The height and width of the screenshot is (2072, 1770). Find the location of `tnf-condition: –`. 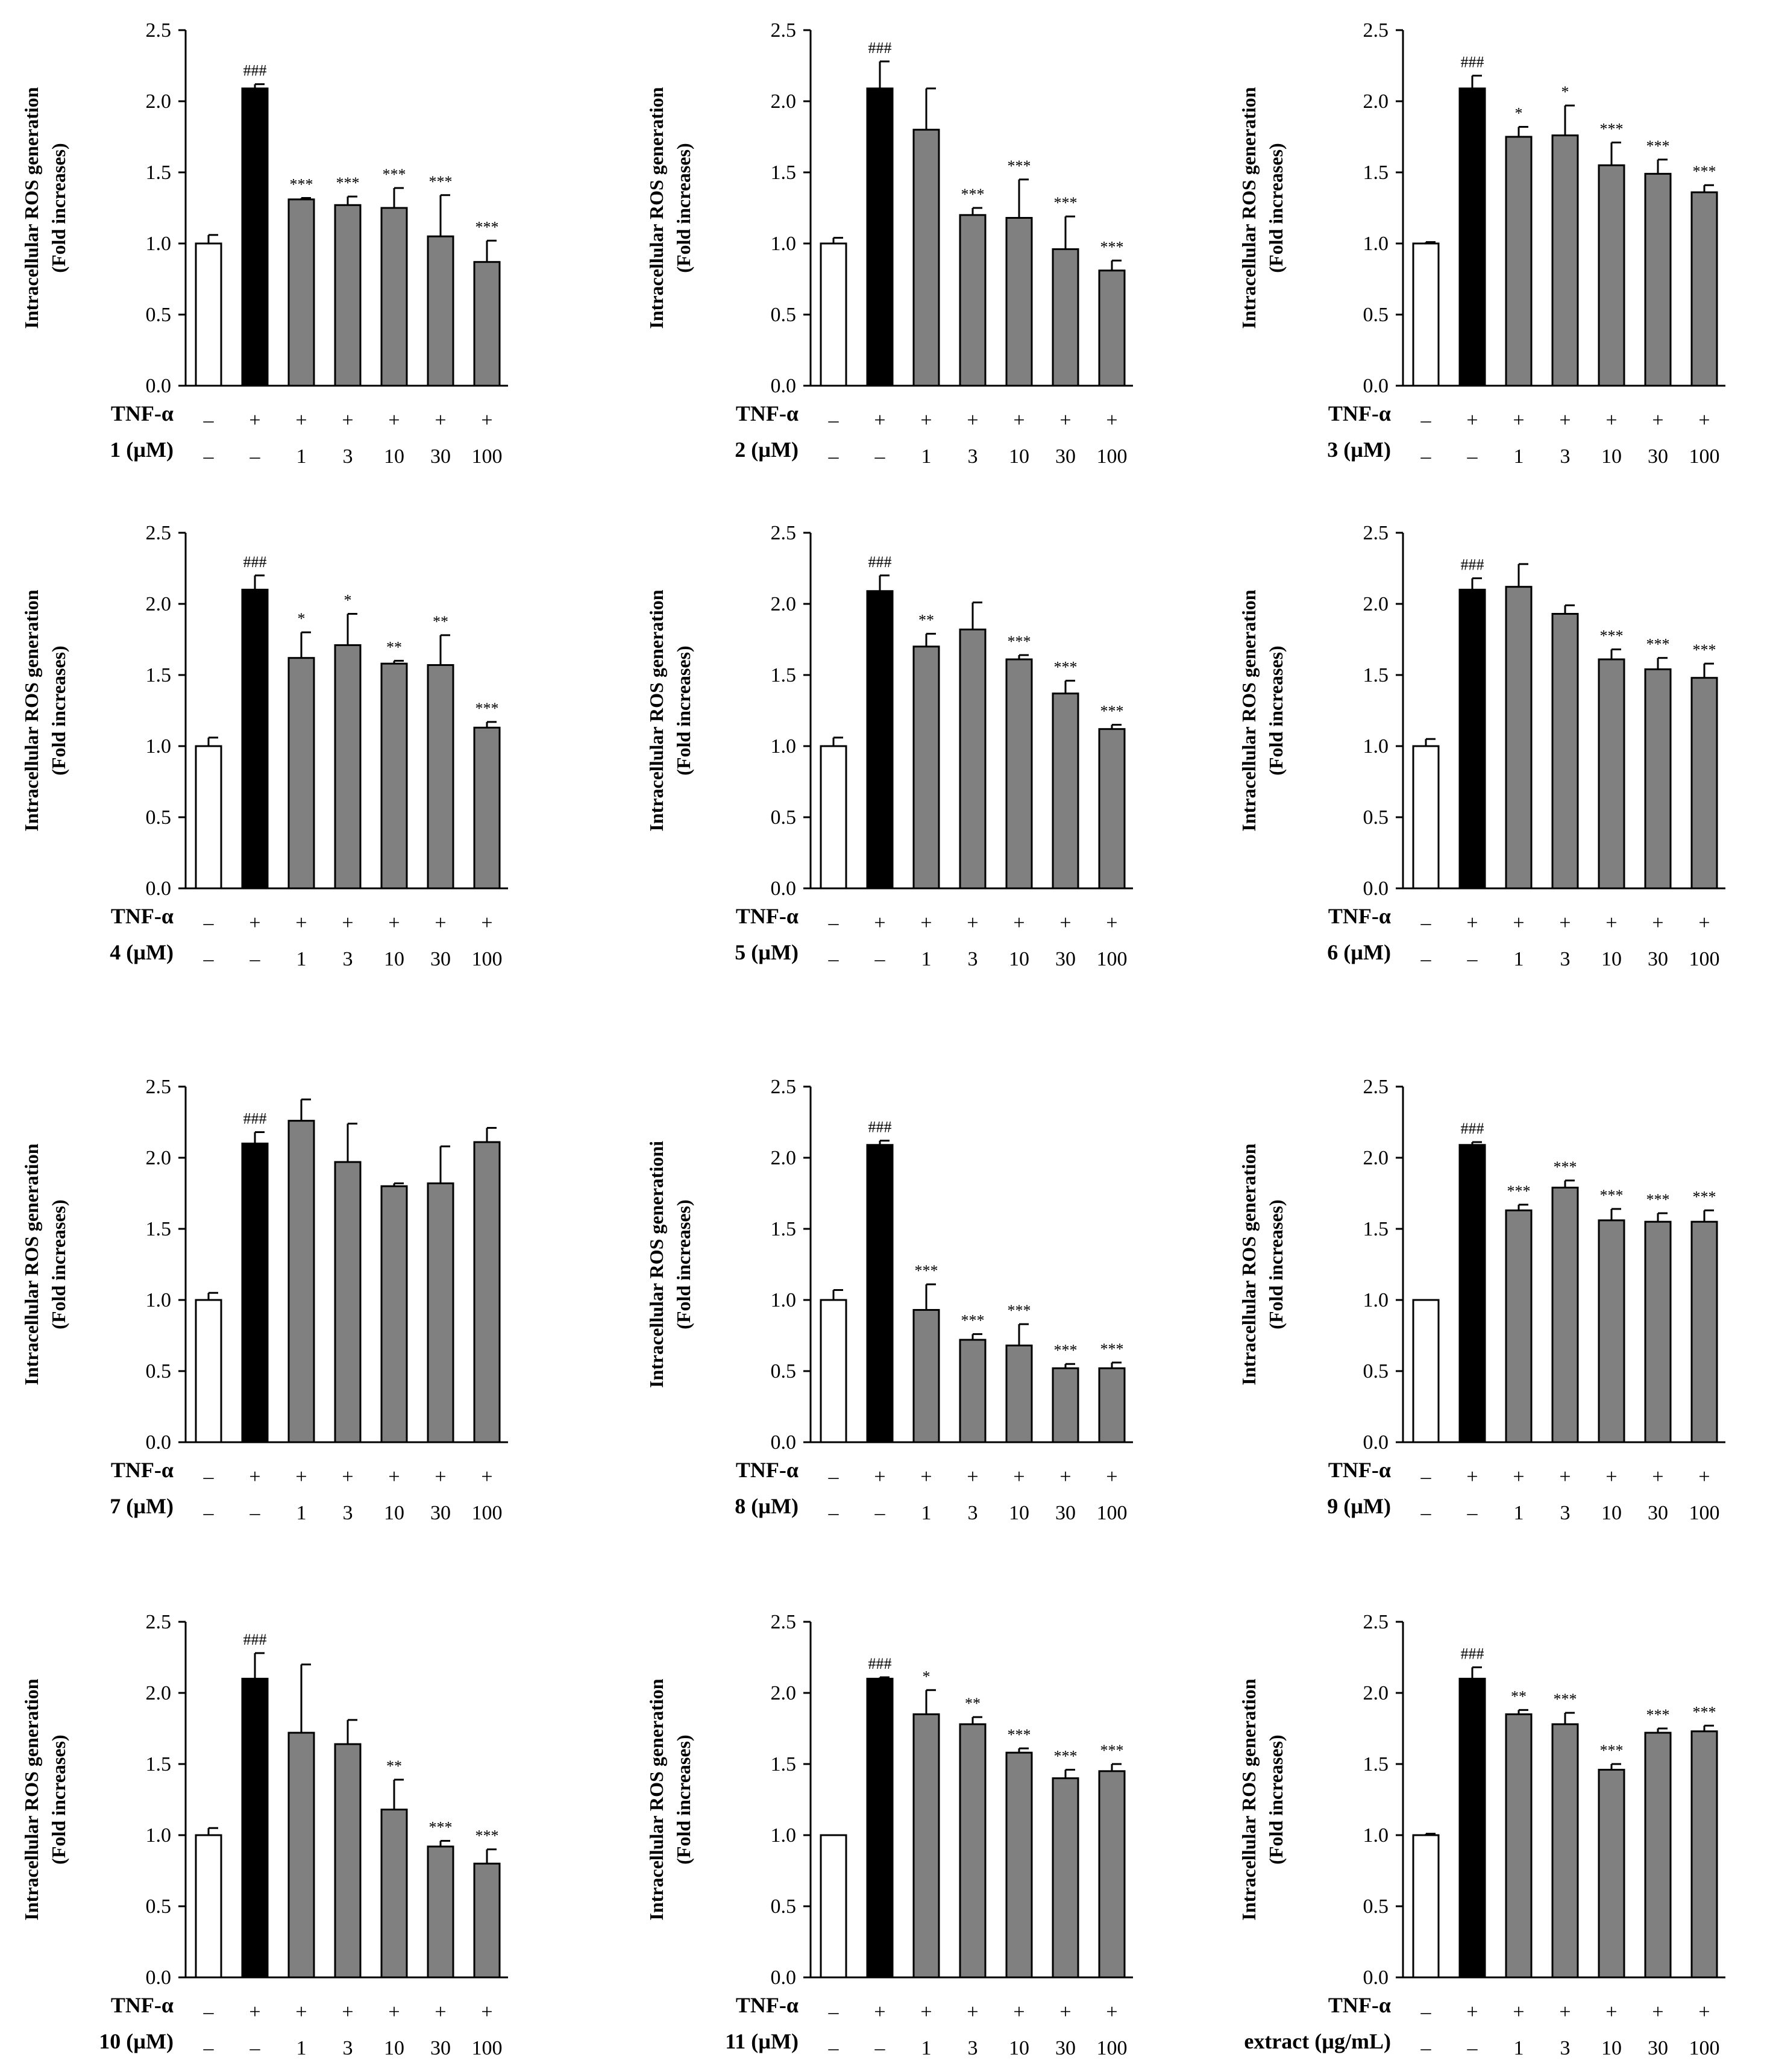

tnf-condition: – is located at coordinates (833, 1477).